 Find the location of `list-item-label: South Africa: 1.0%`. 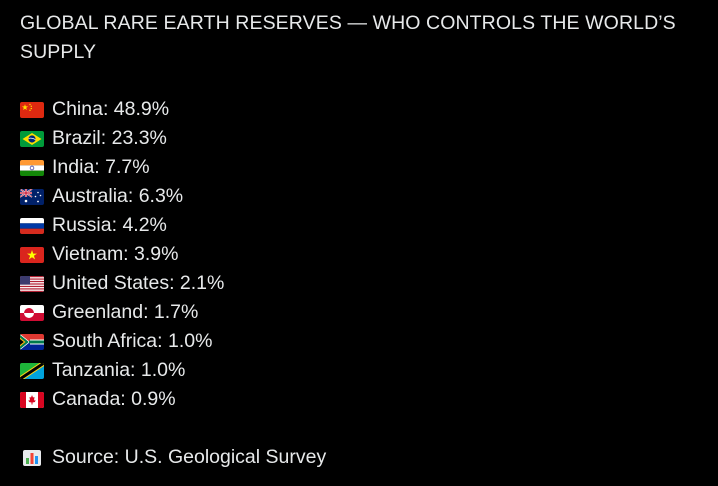

list-item-label: South Africa: 1.0% is located at coordinates (132, 341).